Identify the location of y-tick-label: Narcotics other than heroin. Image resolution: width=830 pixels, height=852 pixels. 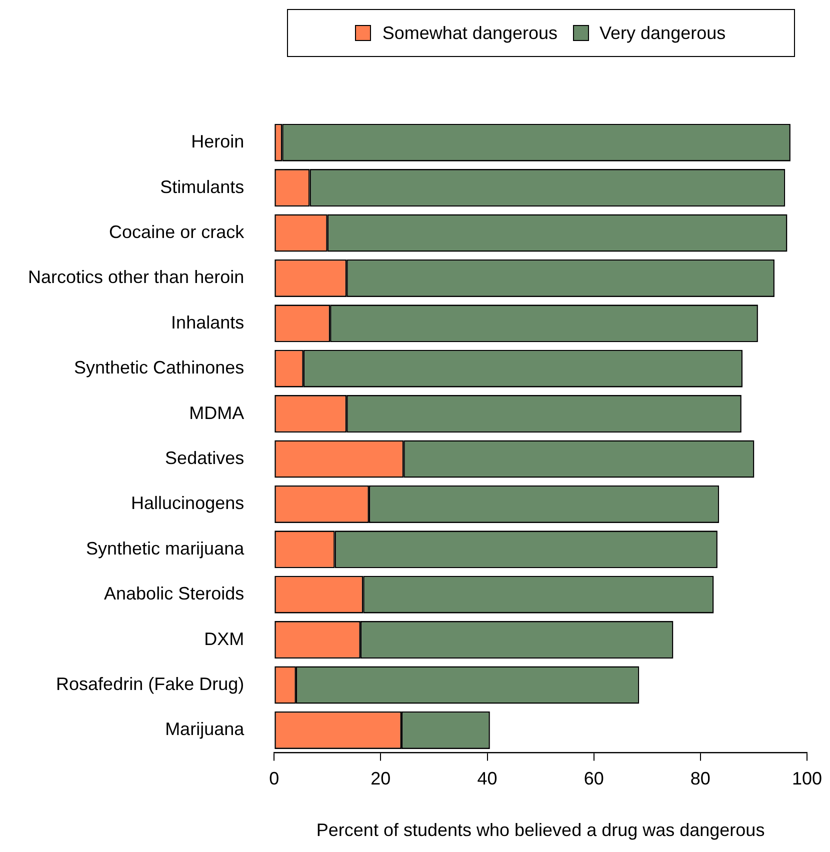
(136, 277).